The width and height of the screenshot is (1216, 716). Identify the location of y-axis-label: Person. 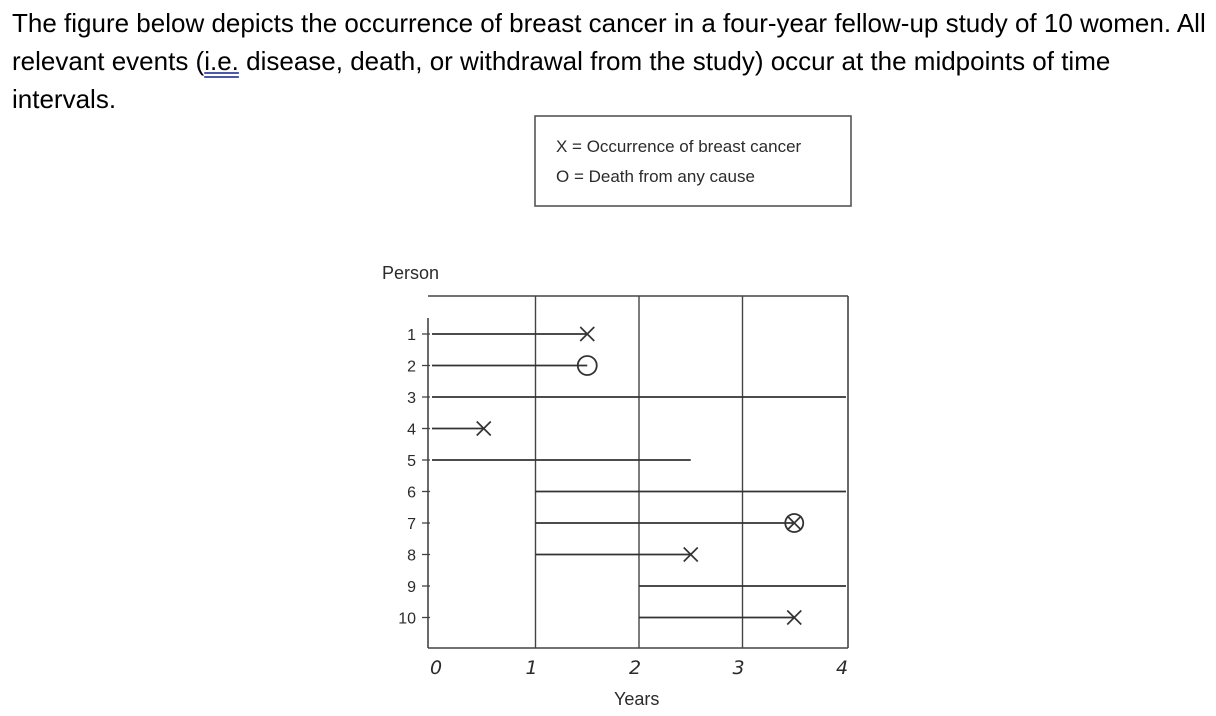
(410, 273).